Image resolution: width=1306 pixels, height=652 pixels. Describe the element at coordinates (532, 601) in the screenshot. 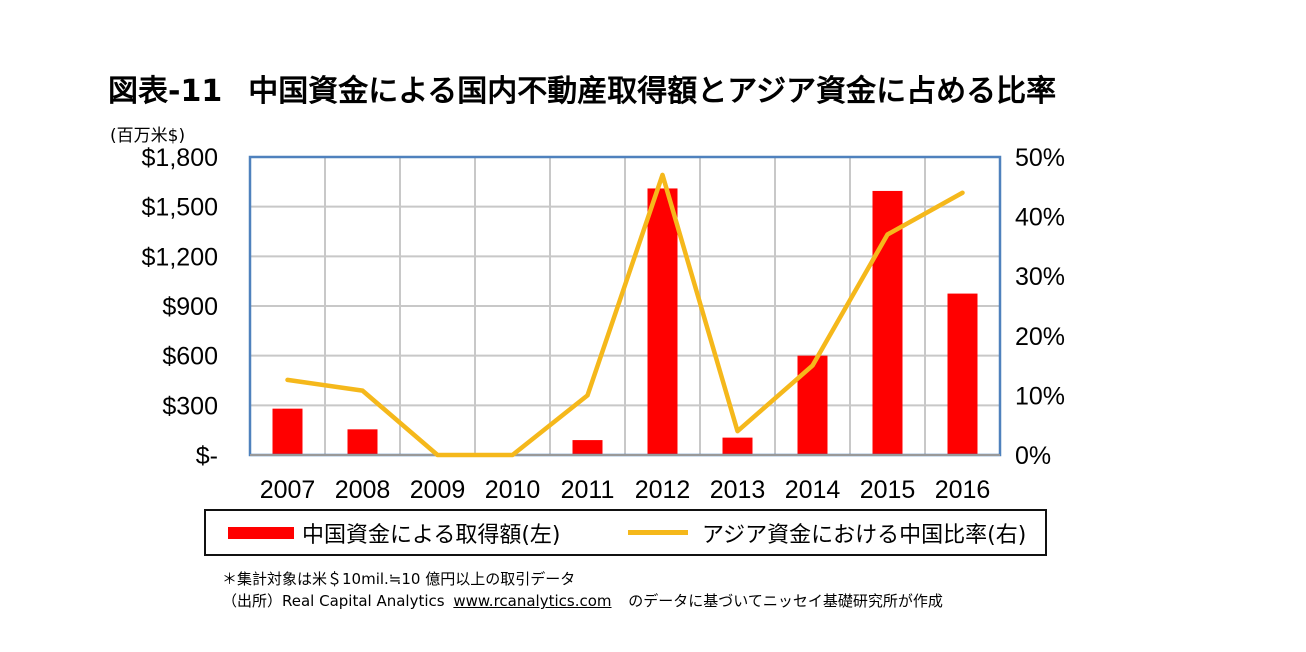

I see `source-link: www.rcanalytics.com` at that location.